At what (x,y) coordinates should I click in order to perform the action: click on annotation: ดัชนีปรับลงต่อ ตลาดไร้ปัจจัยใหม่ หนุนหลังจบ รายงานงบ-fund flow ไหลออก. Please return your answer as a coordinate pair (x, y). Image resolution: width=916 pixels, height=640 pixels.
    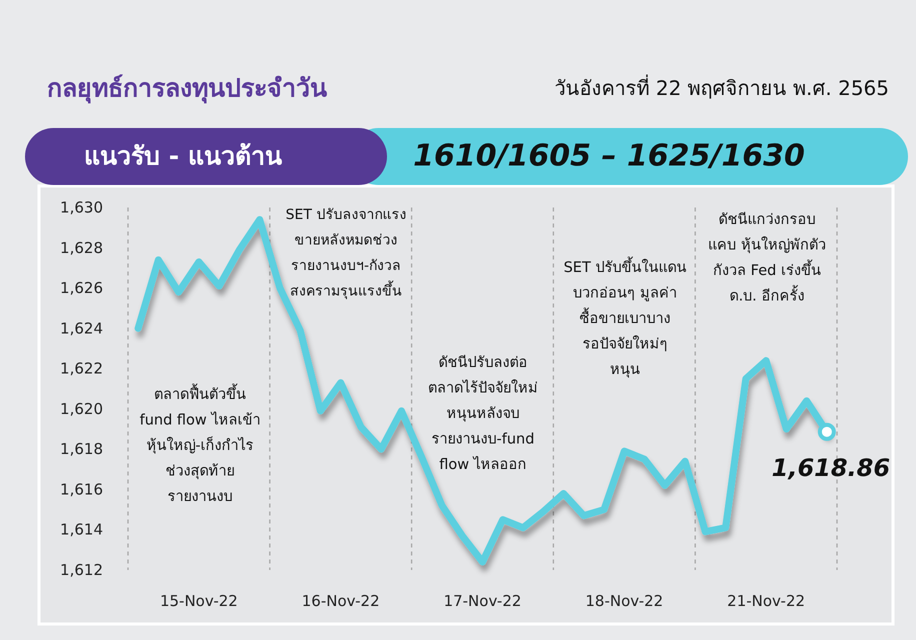
    Looking at the image, I should click on (483, 414).